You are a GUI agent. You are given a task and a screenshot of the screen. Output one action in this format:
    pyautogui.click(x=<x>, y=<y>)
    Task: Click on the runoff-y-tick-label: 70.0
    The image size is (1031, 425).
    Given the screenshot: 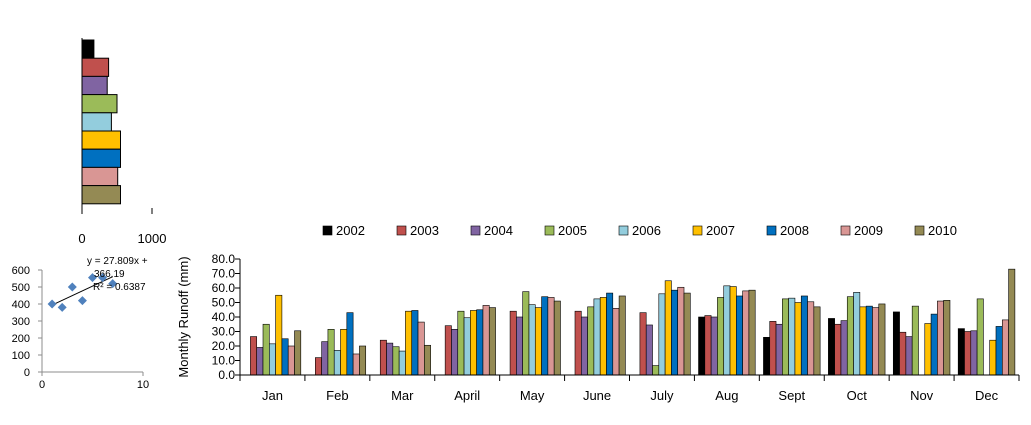 What is the action you would take?
    pyautogui.click(x=224, y=274)
    